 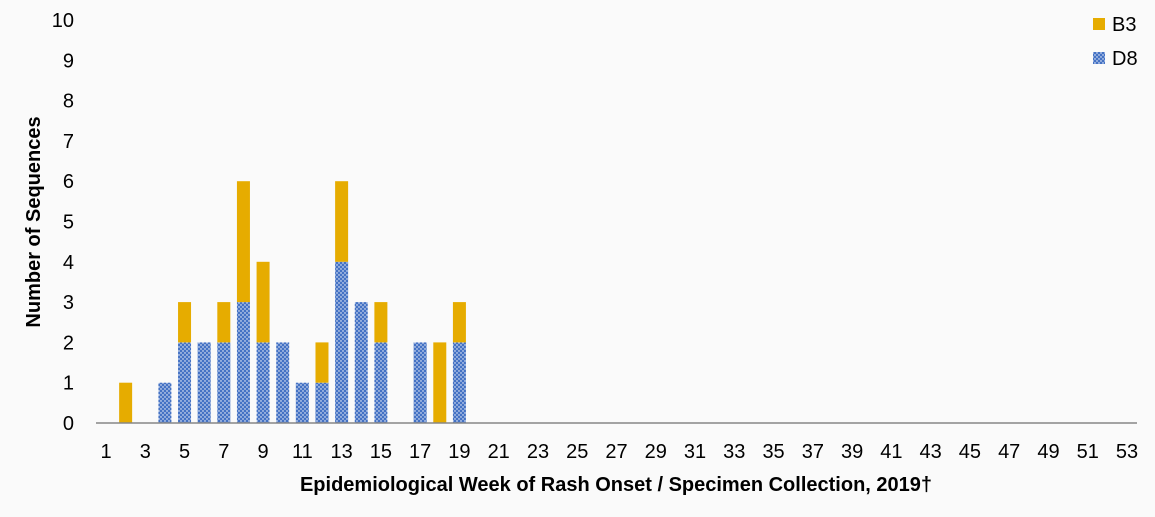 I want to click on x-tick-label: 19, so click(x=459, y=452).